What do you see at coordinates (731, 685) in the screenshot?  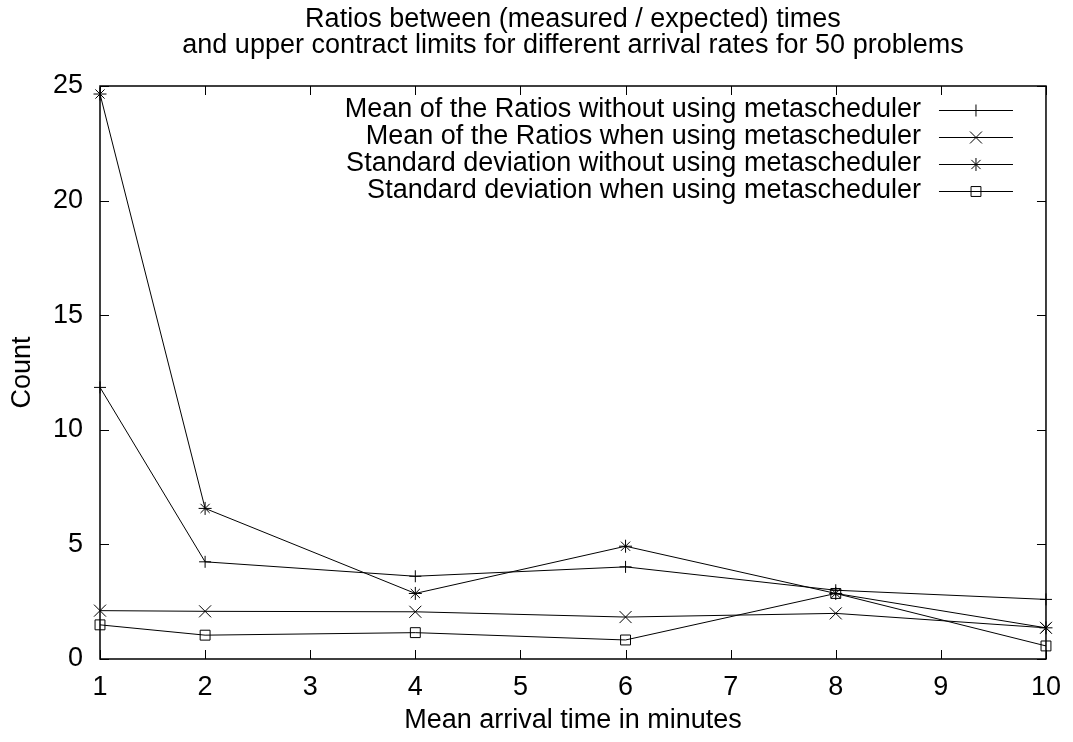 I see `x-tick-label: 7` at bounding box center [731, 685].